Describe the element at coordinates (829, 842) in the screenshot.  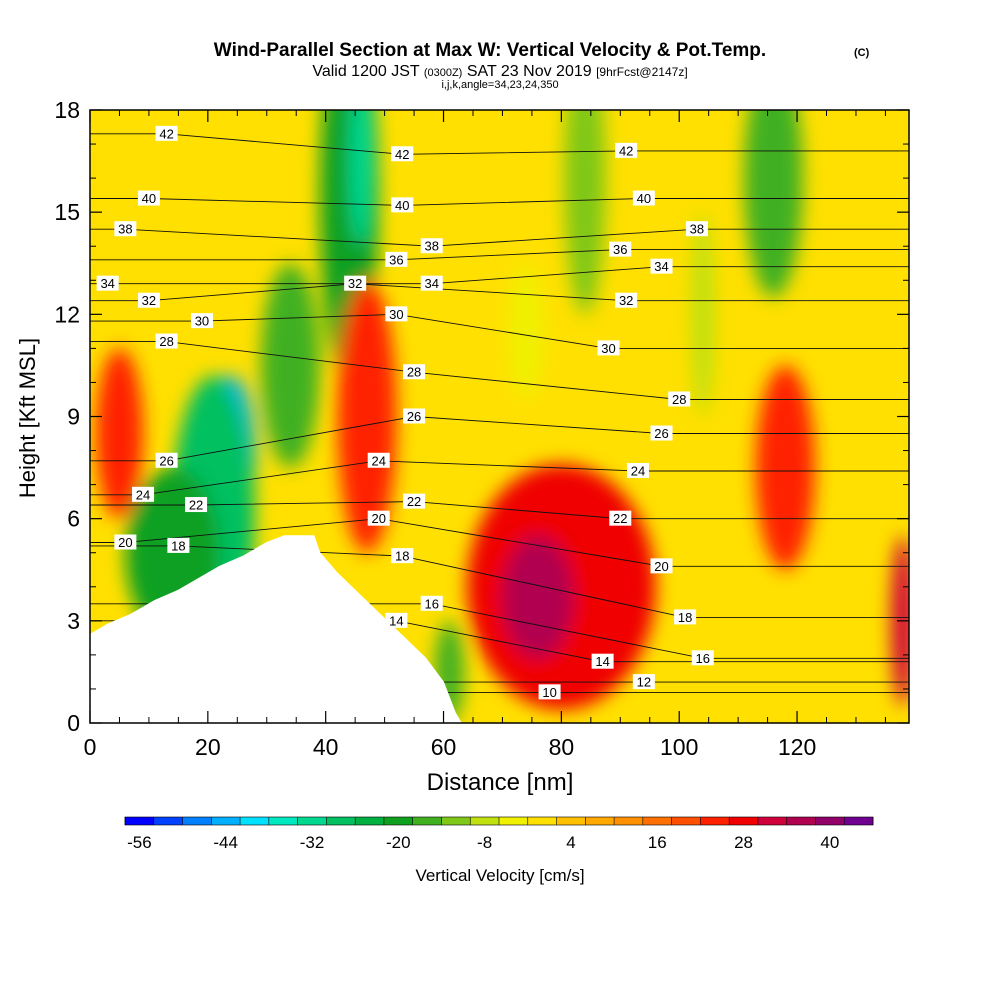
I see `colorbar-tick-label: 40` at that location.